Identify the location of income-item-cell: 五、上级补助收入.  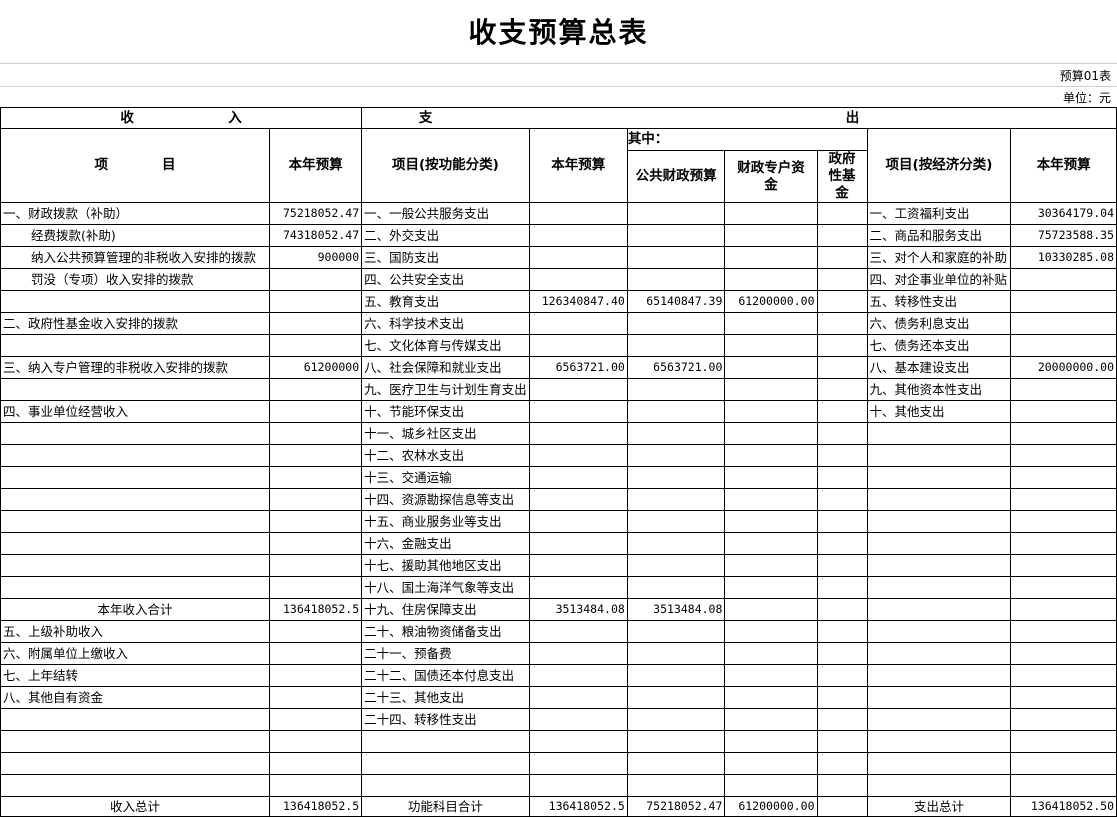
(135, 631).